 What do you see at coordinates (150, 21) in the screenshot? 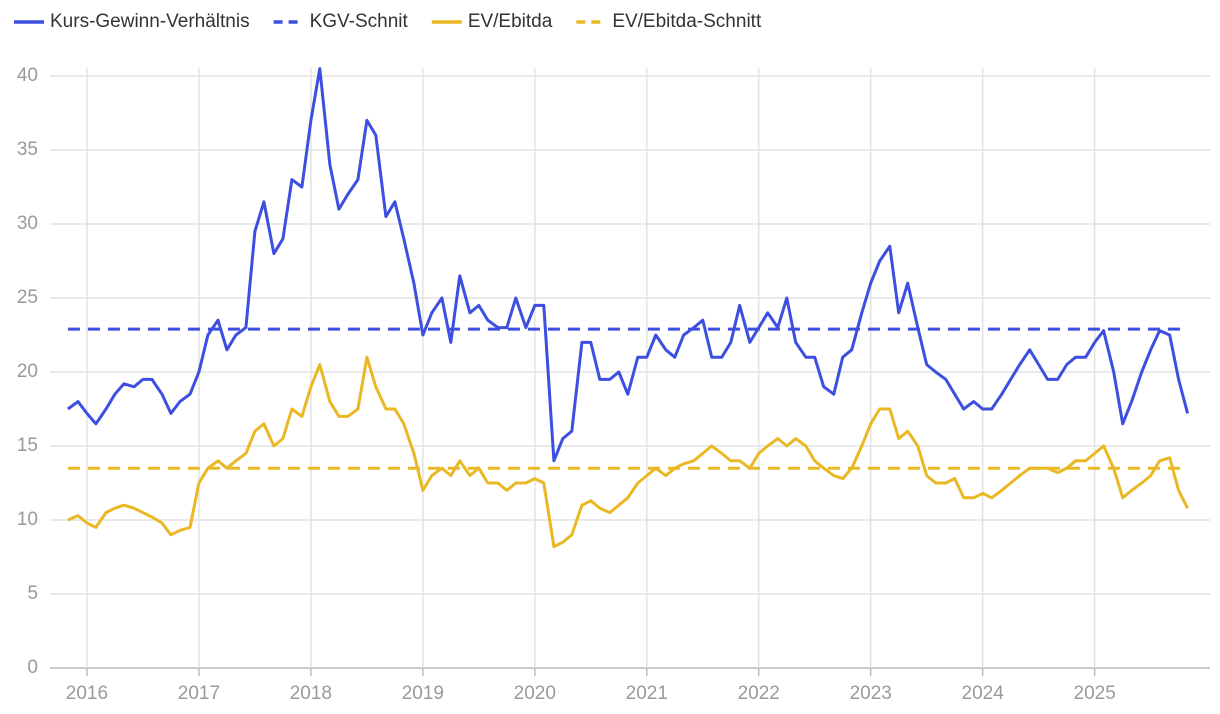
I see `legend-label: Kurs-Gewinn-Verhältnis` at bounding box center [150, 21].